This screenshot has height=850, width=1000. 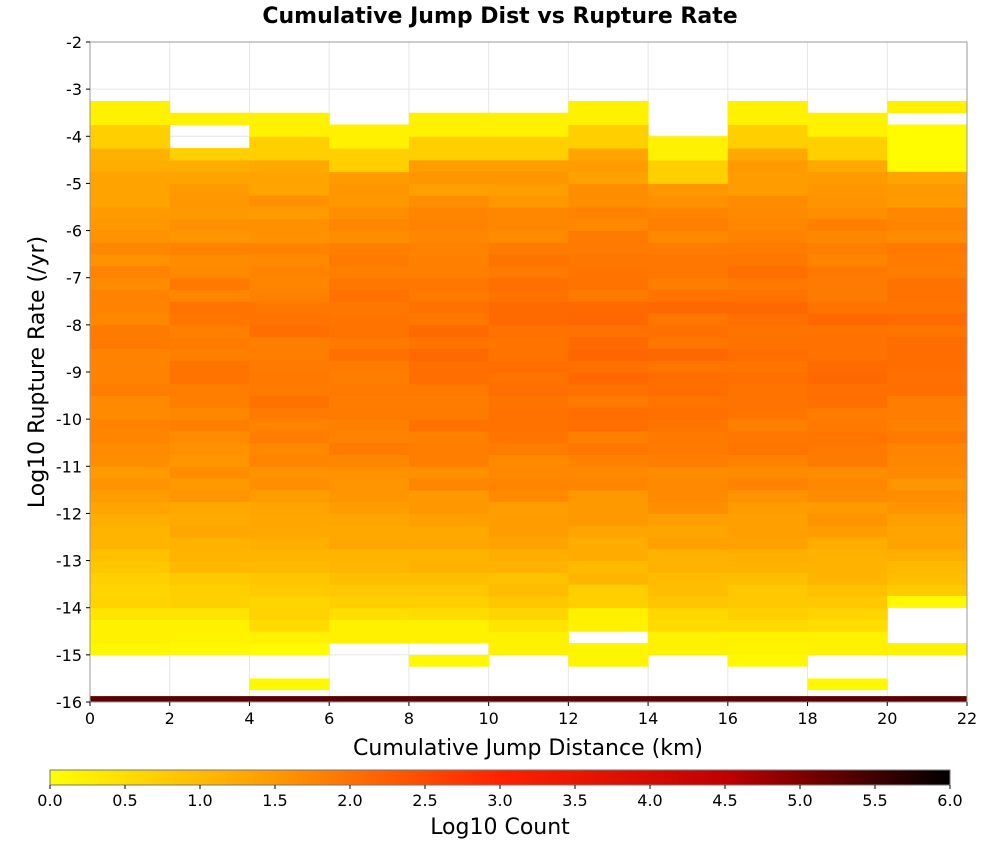 I want to click on y-tick-label: -9, so click(x=74, y=372).